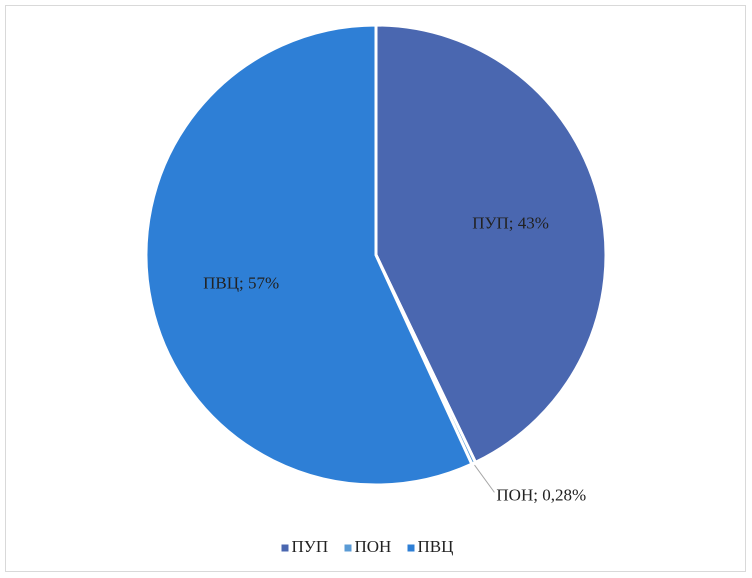 Image resolution: width=752 pixels, height=578 pixels. What do you see at coordinates (436, 546) in the screenshot?
I see `legend-label: ПВЦ` at bounding box center [436, 546].